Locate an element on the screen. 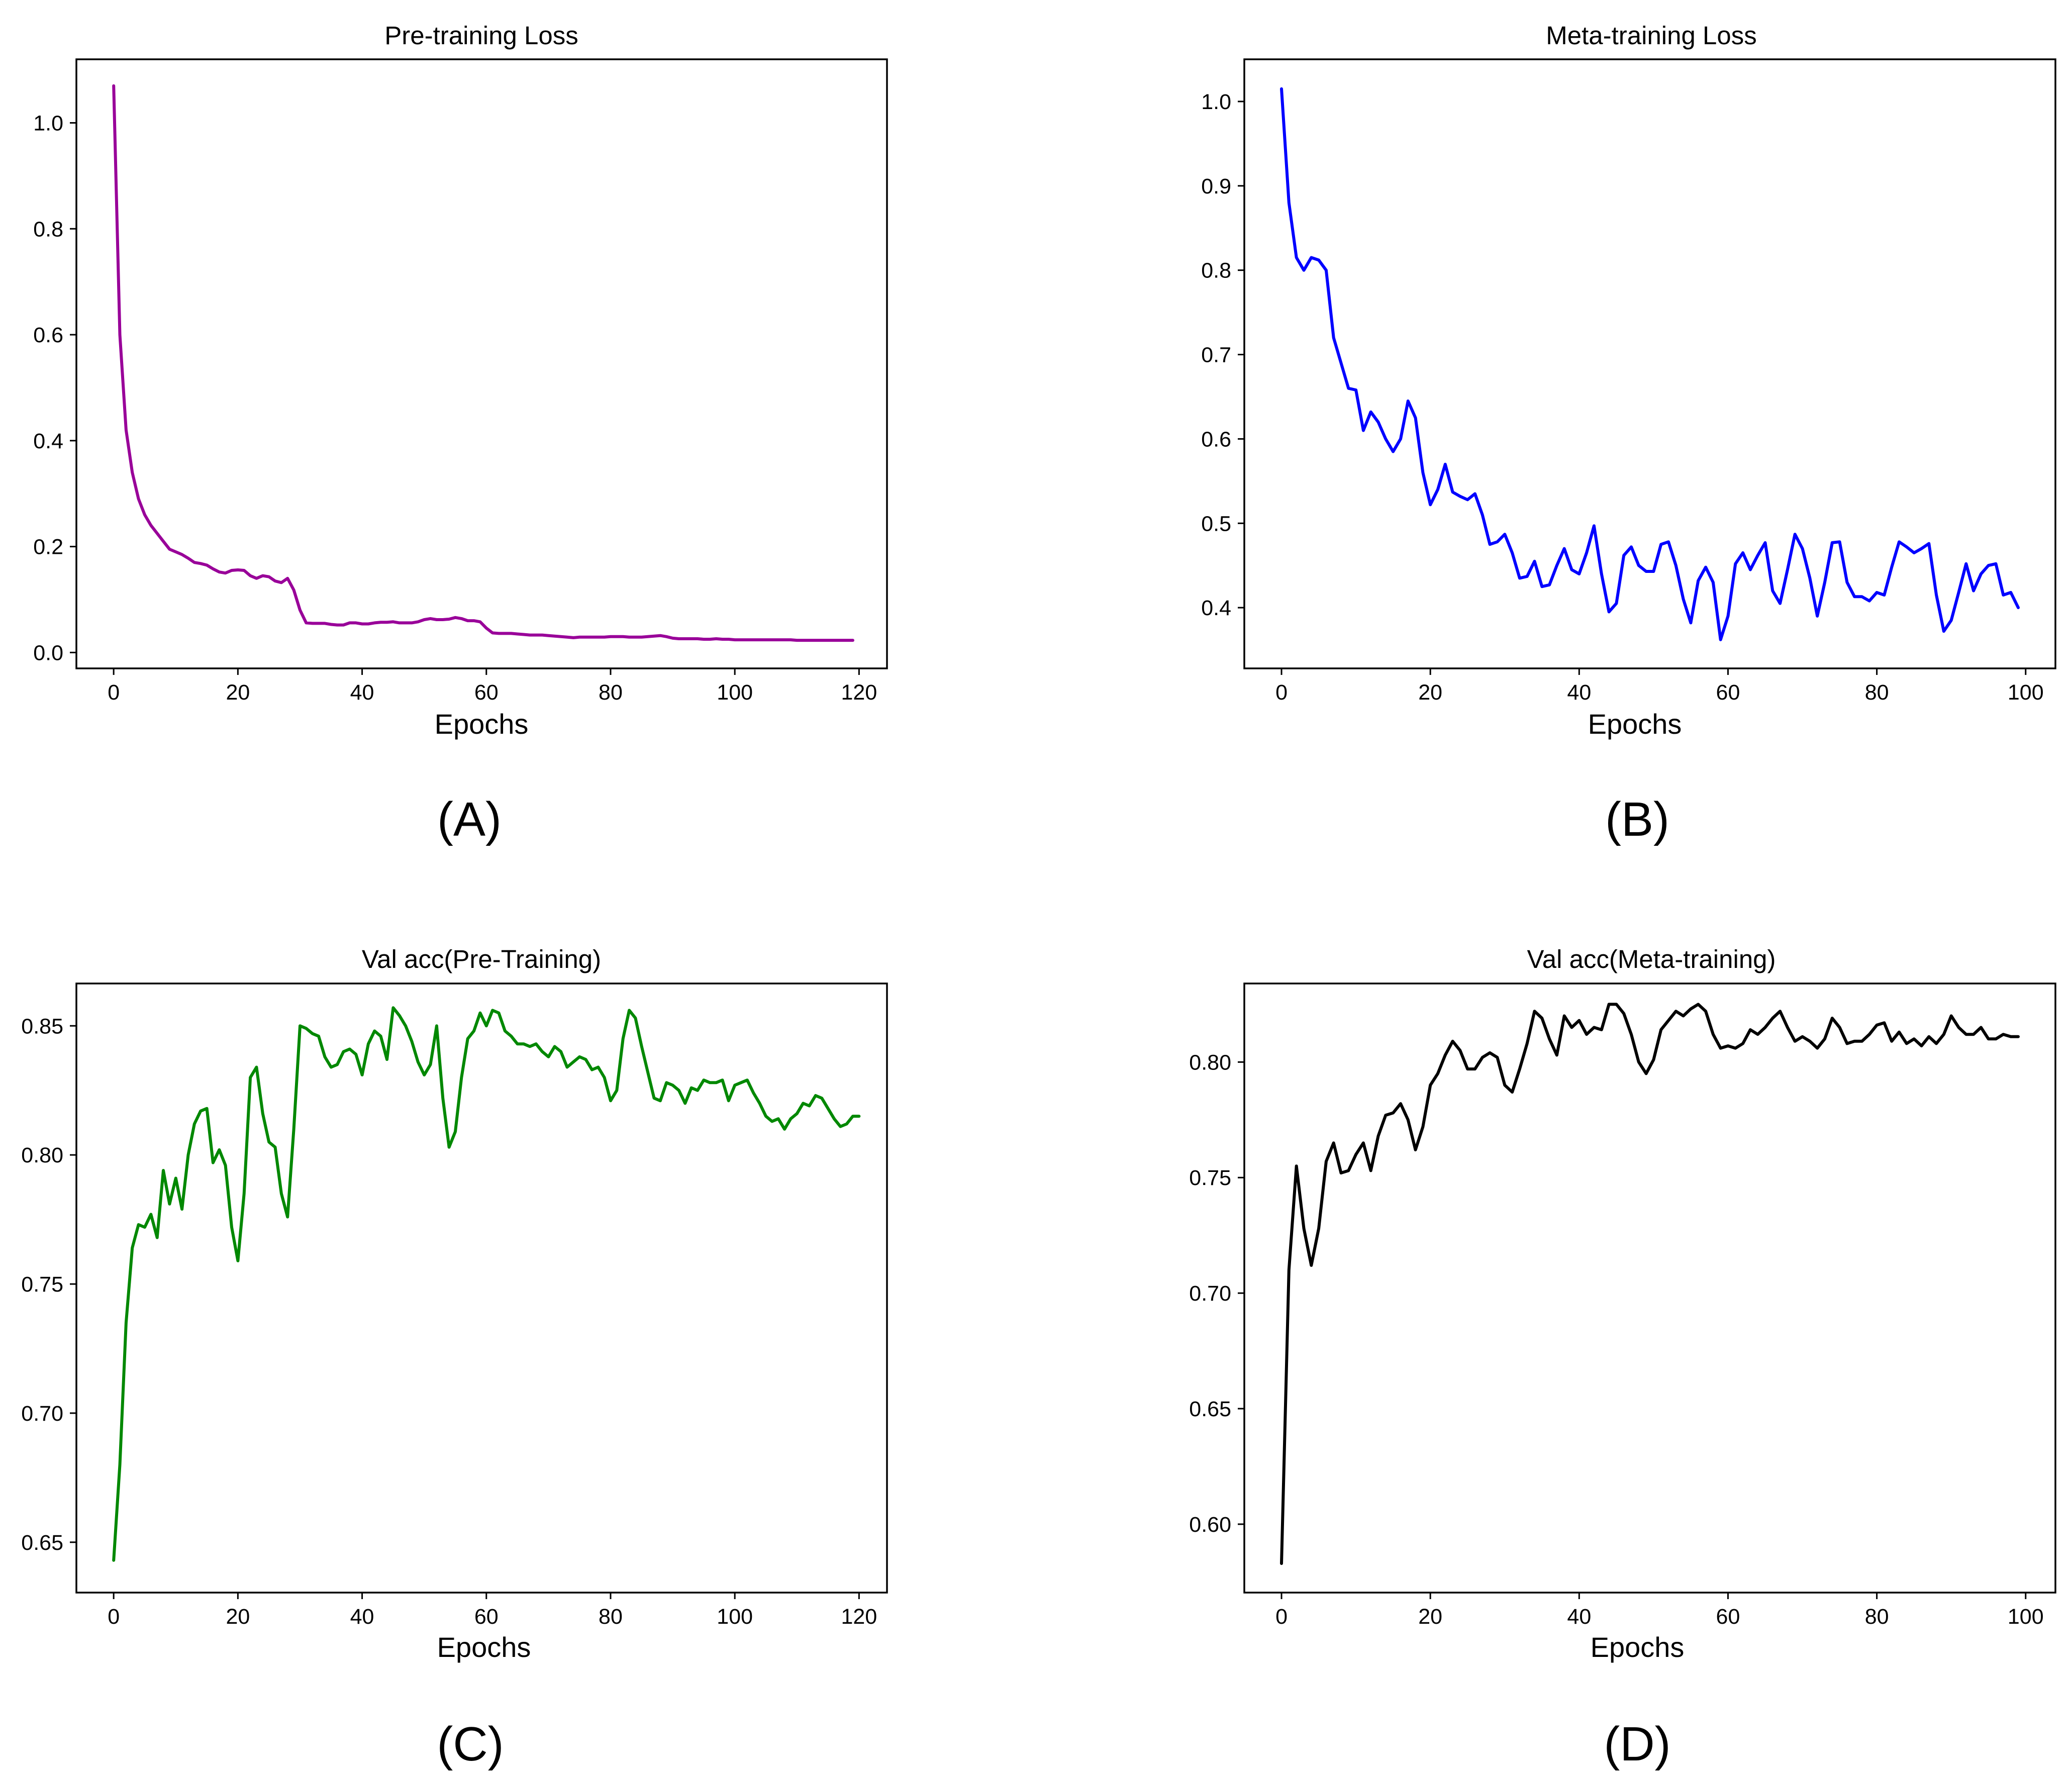  ticks-group: 0 20 40 60 80 100 120 0.0 0.2 0.4 0.6 0.8 1.0 is located at coordinates (455, 408).